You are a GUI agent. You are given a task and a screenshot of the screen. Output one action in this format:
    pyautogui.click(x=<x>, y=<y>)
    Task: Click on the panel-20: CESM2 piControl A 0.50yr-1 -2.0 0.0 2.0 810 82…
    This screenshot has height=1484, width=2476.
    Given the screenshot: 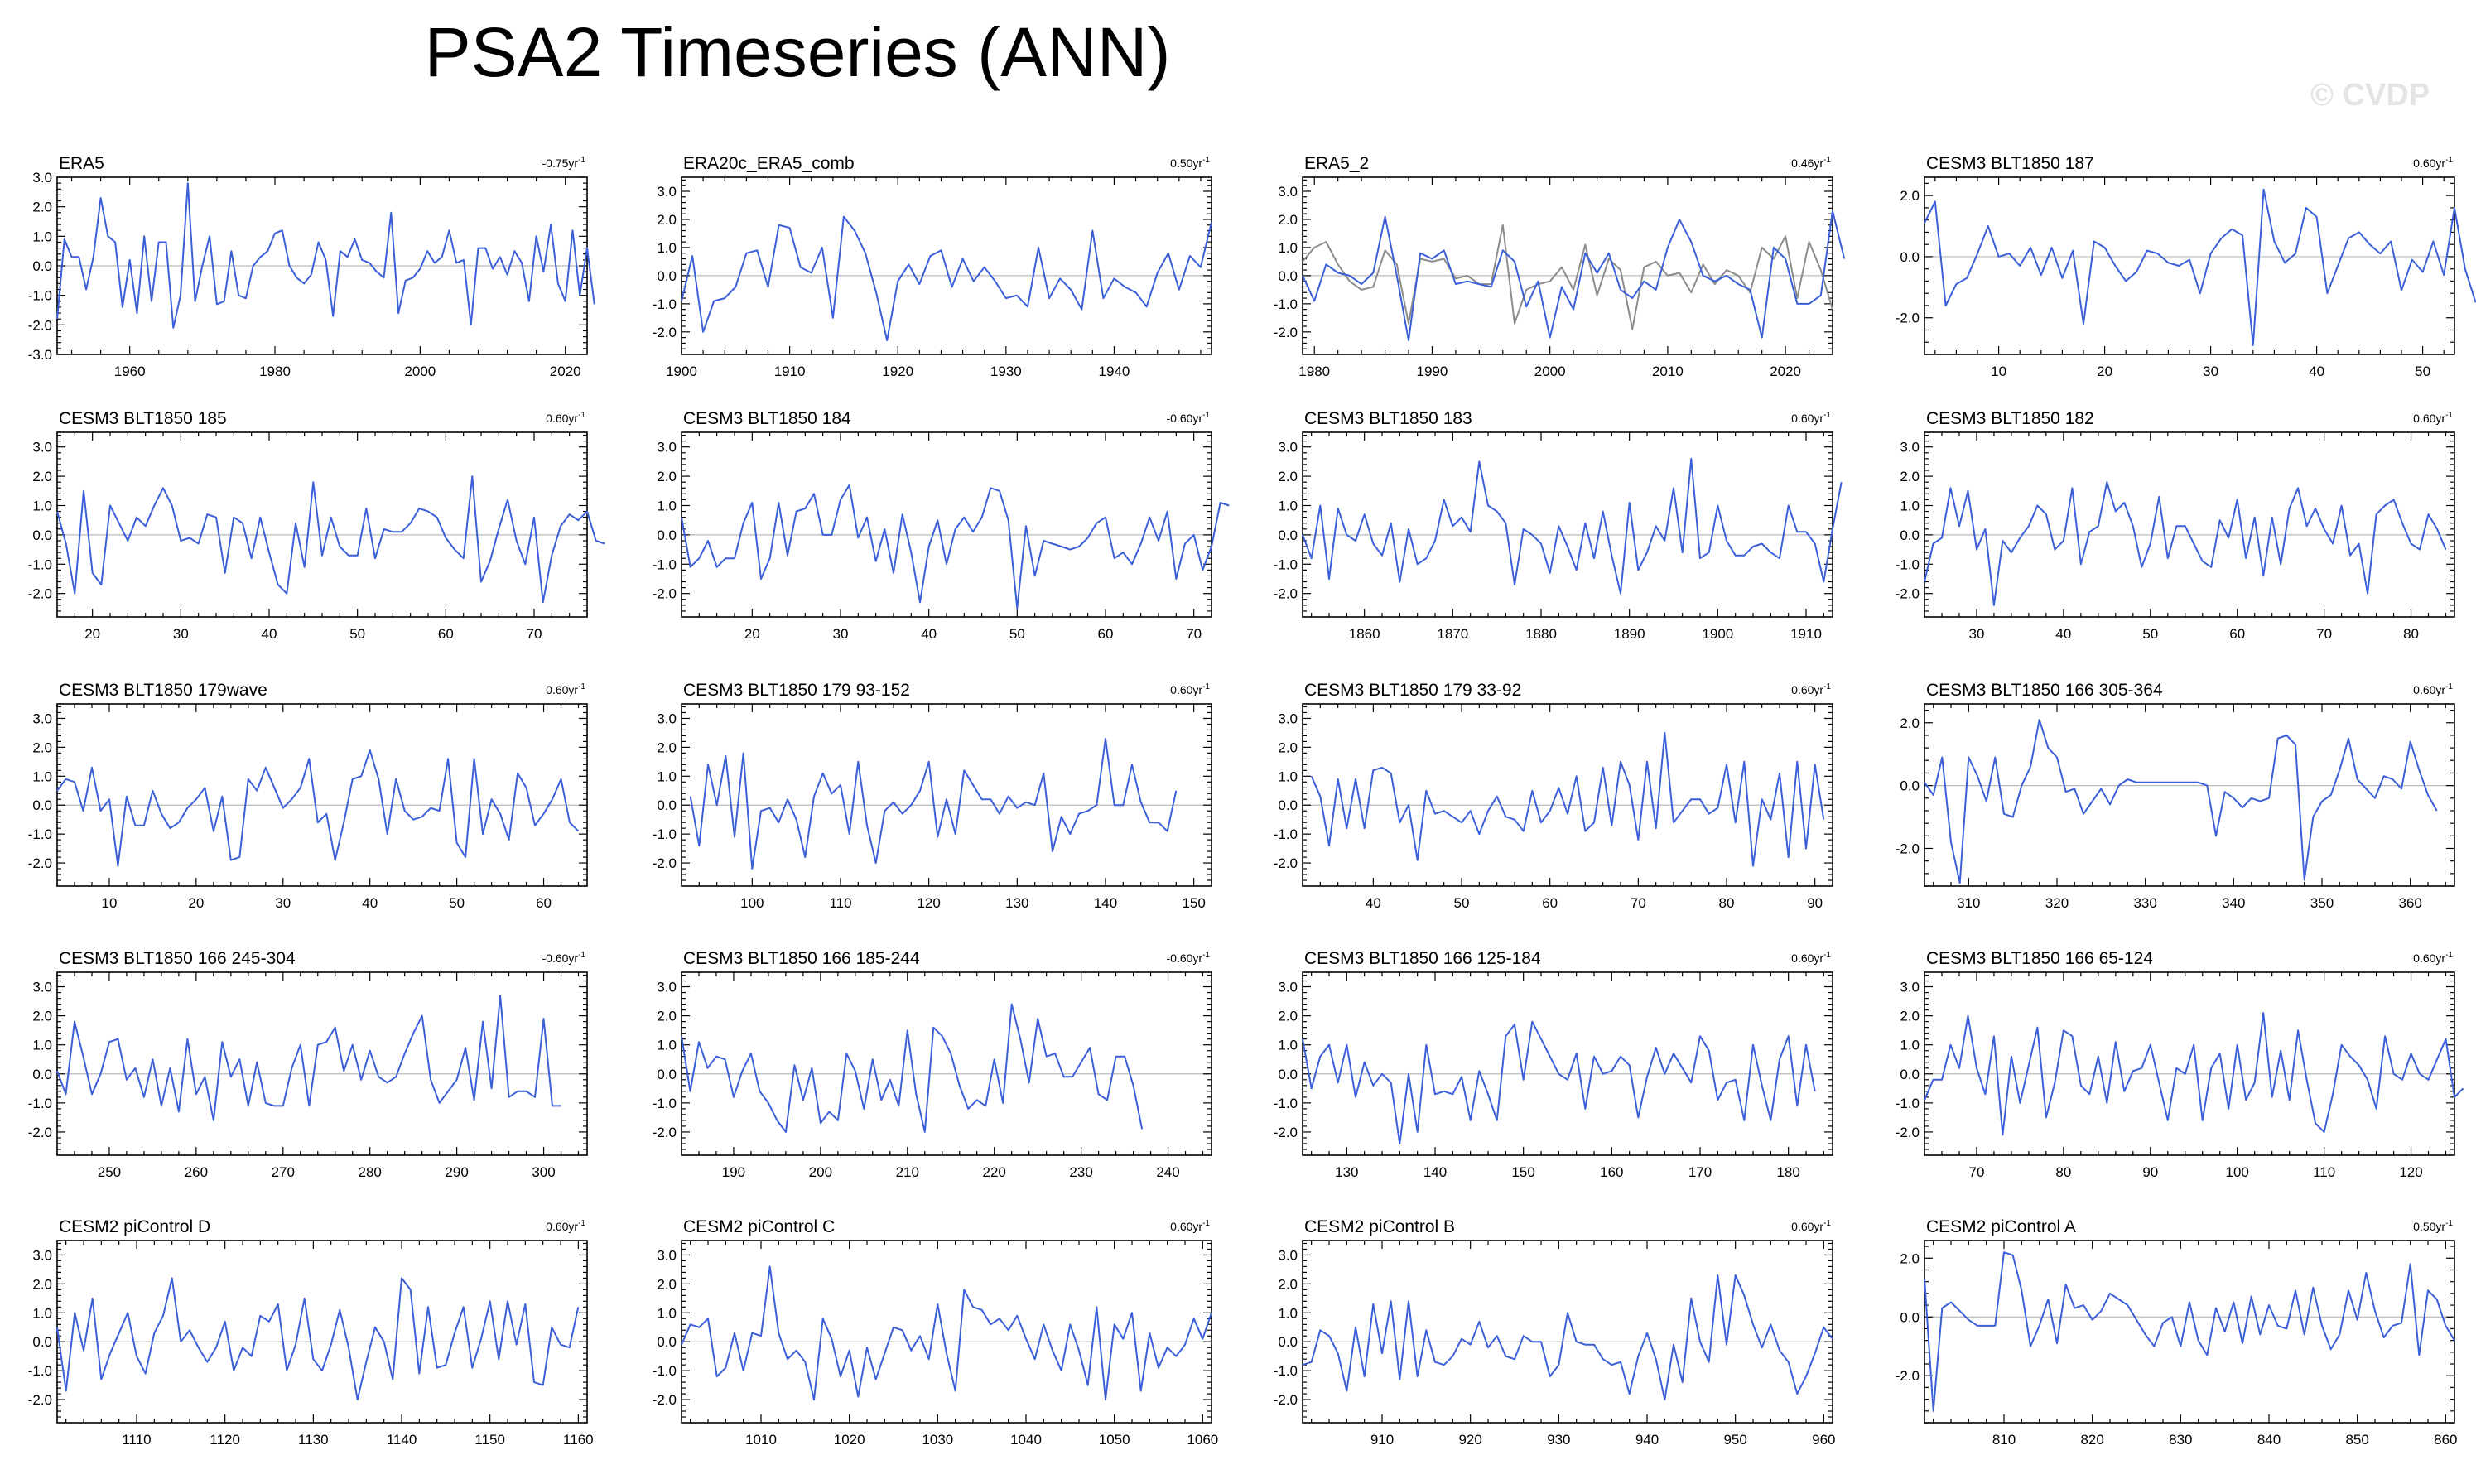 What is the action you would take?
    pyautogui.click(x=2177, y=1332)
    